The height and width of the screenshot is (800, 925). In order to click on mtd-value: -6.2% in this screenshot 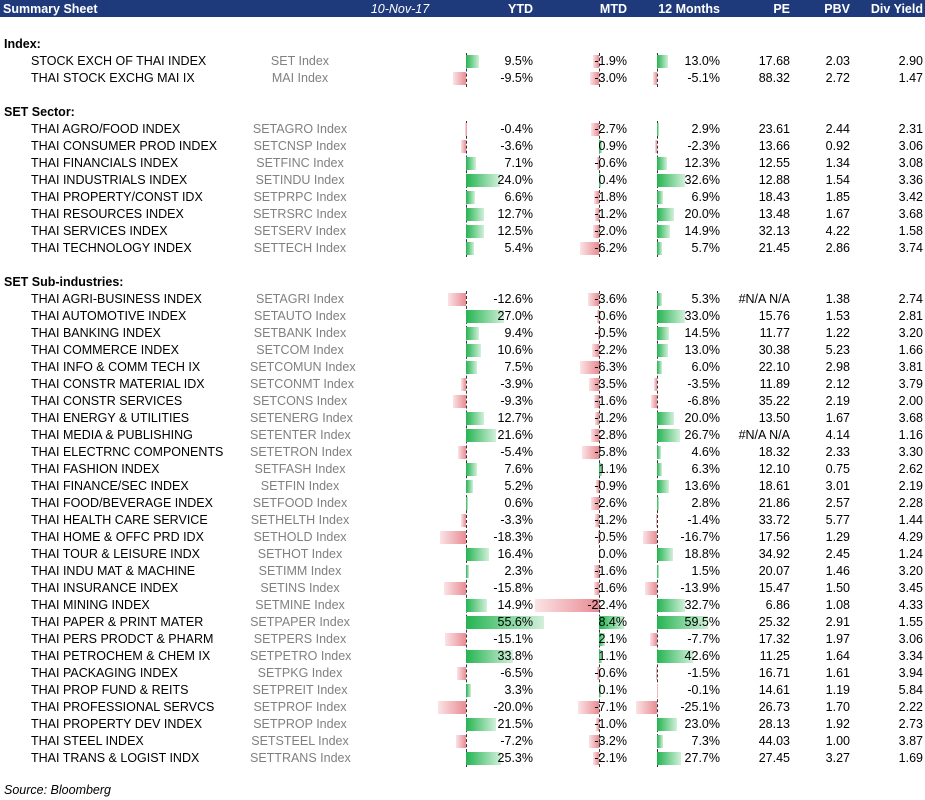, I will do `click(610, 248)`.